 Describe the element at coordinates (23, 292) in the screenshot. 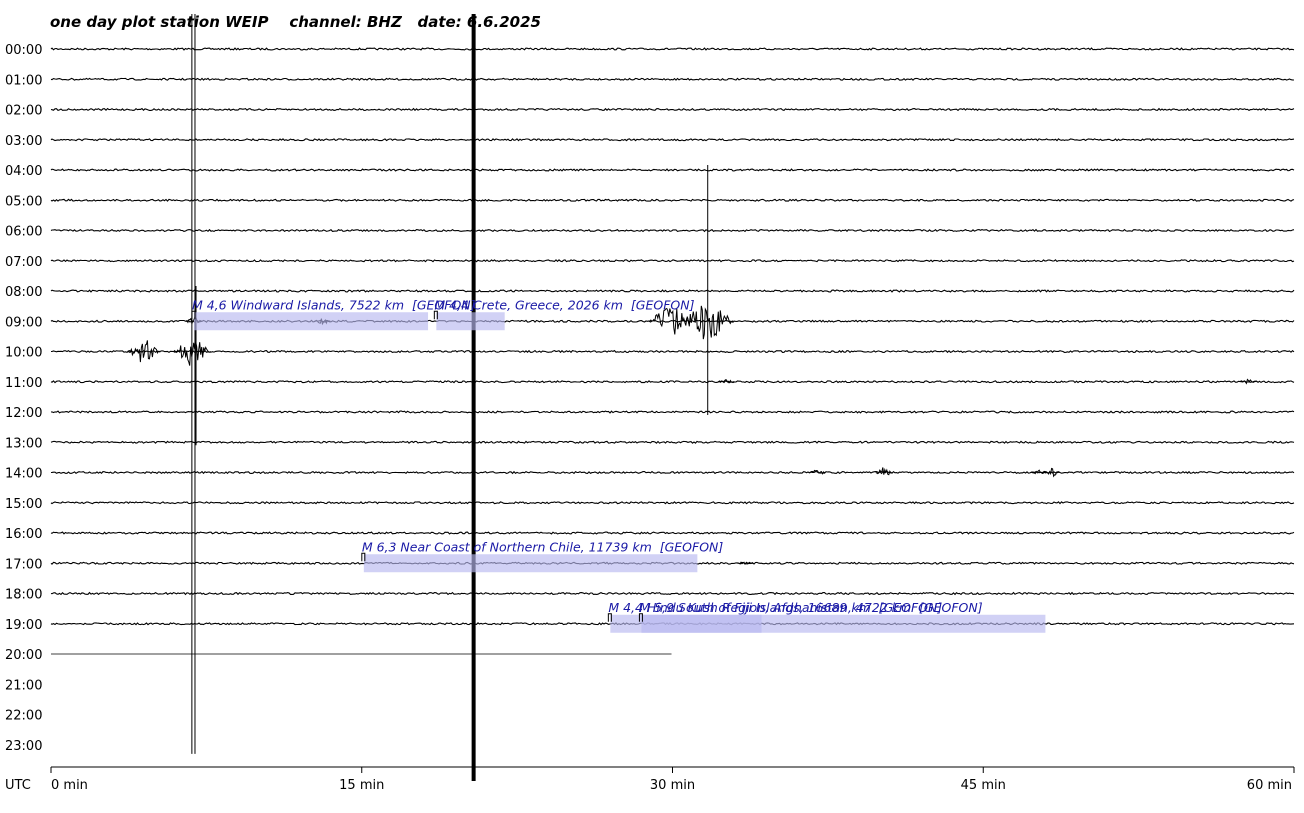

I see `hour-label-0800: 08:00` at that location.